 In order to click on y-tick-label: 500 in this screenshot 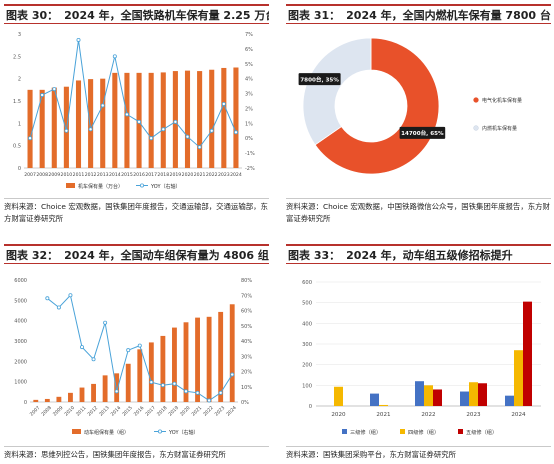, I will do `click(307, 304)`.